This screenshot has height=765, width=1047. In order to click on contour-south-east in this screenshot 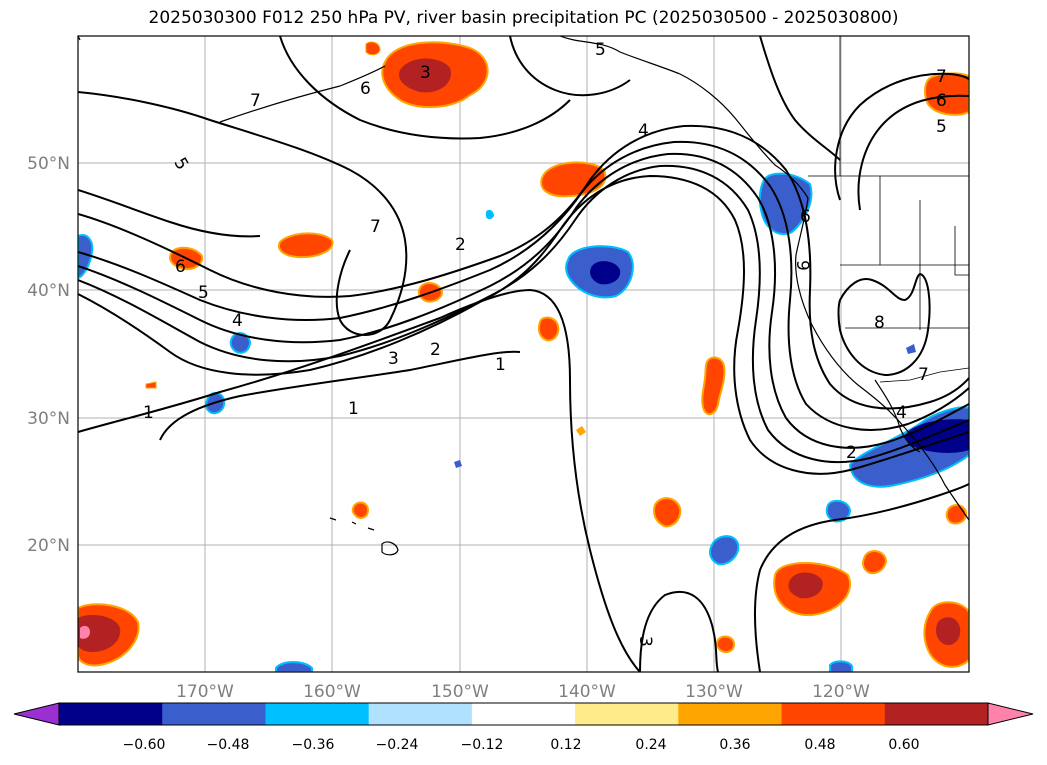, I will do `click(861, 577)`.